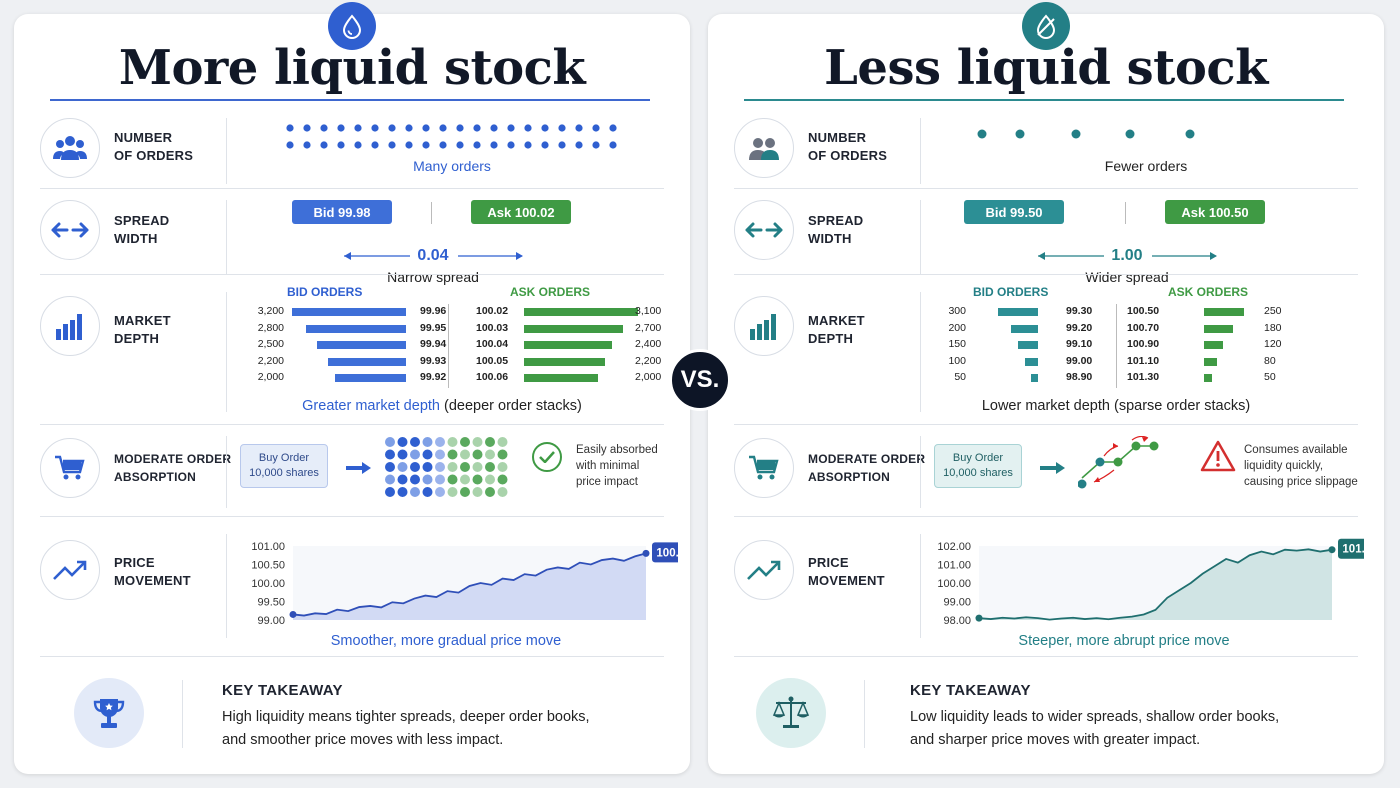 This screenshot has height=788, width=1400. What do you see at coordinates (848, 146) in the screenshot?
I see `orders-label: NUMBER OF ORDERS` at bounding box center [848, 146].